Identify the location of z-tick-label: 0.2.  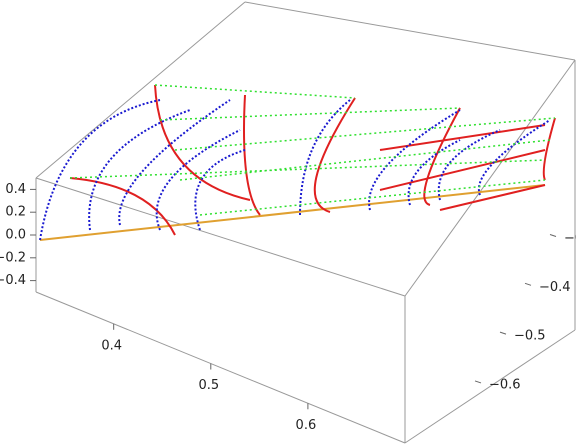
(15, 212).